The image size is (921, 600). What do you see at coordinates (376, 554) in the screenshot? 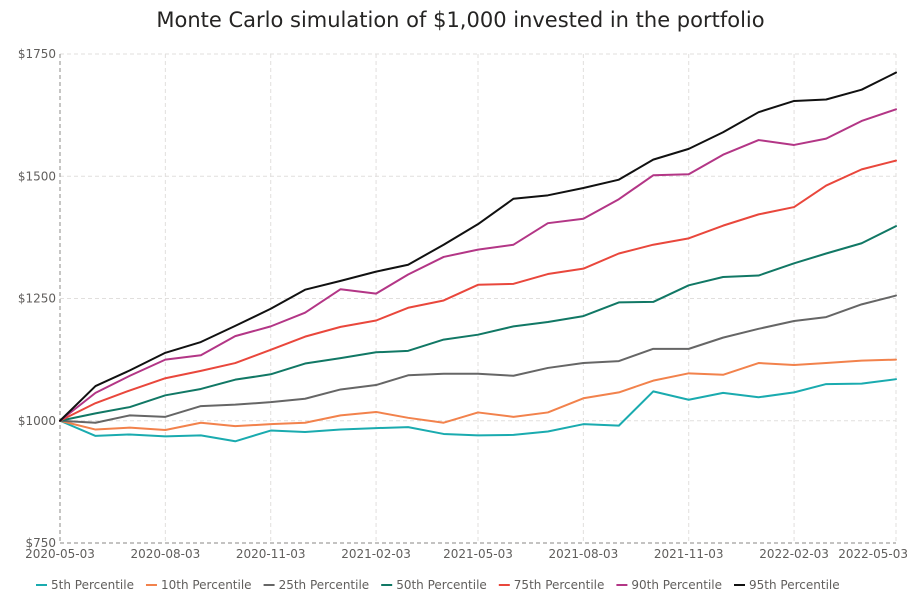
I see `x-tick-label: 2021-02-03` at bounding box center [376, 554].